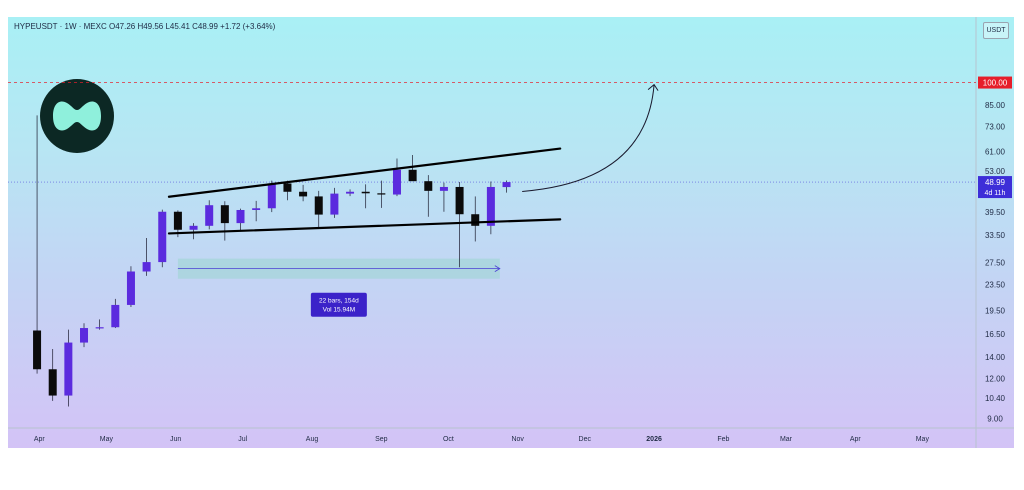  What do you see at coordinates (995, 398) in the screenshot?
I see `price-axis-label: 10.40` at bounding box center [995, 398].